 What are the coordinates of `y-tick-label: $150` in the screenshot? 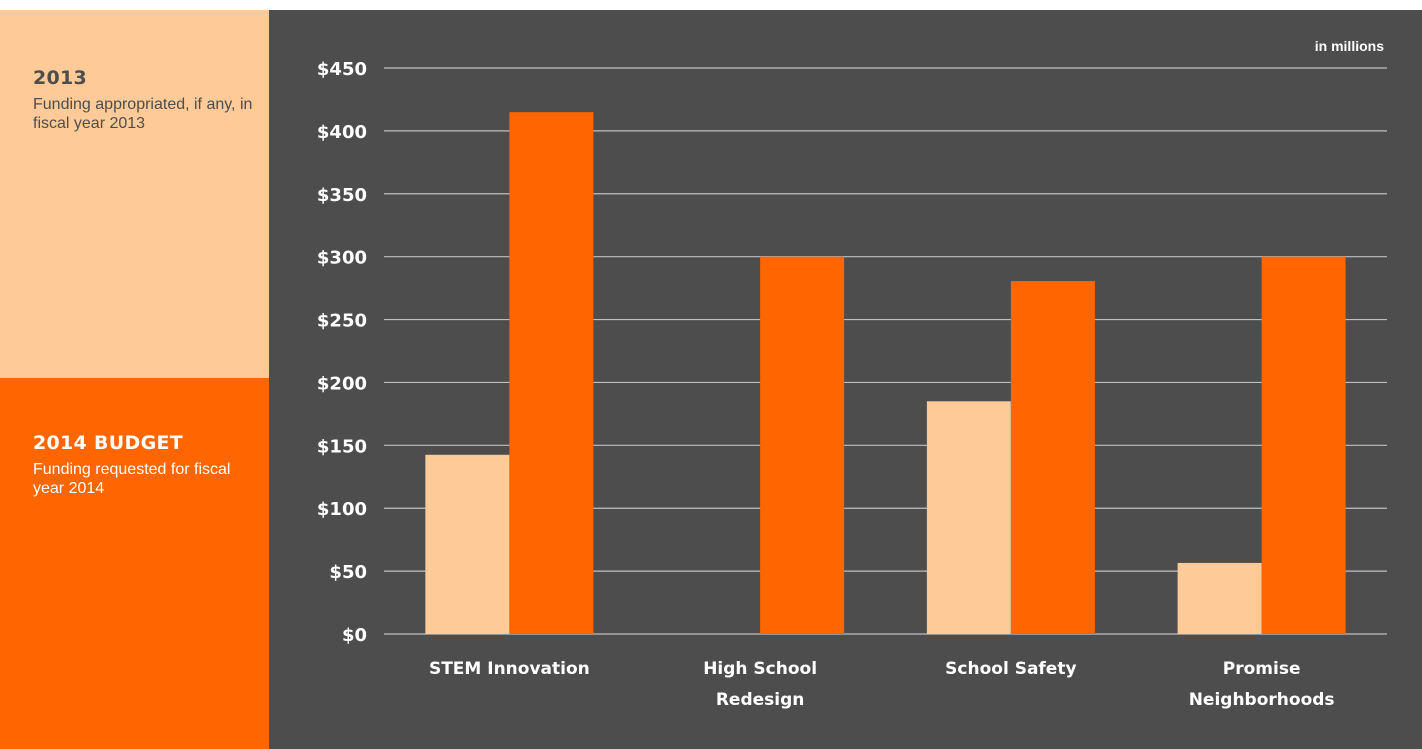 It's located at (342, 446).